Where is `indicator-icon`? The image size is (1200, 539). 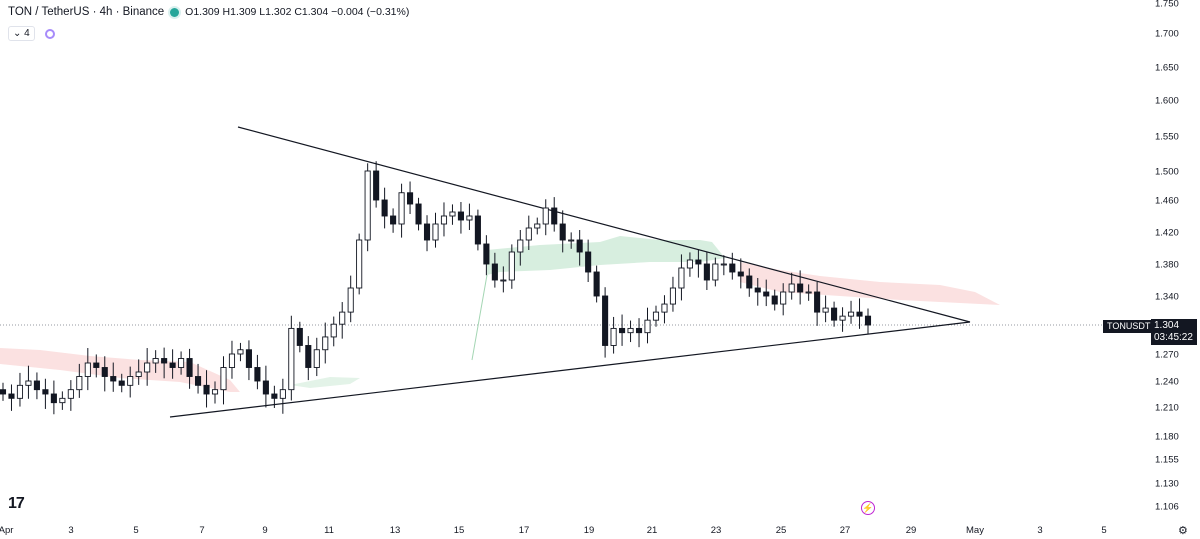 indicator-icon is located at coordinates (49, 33).